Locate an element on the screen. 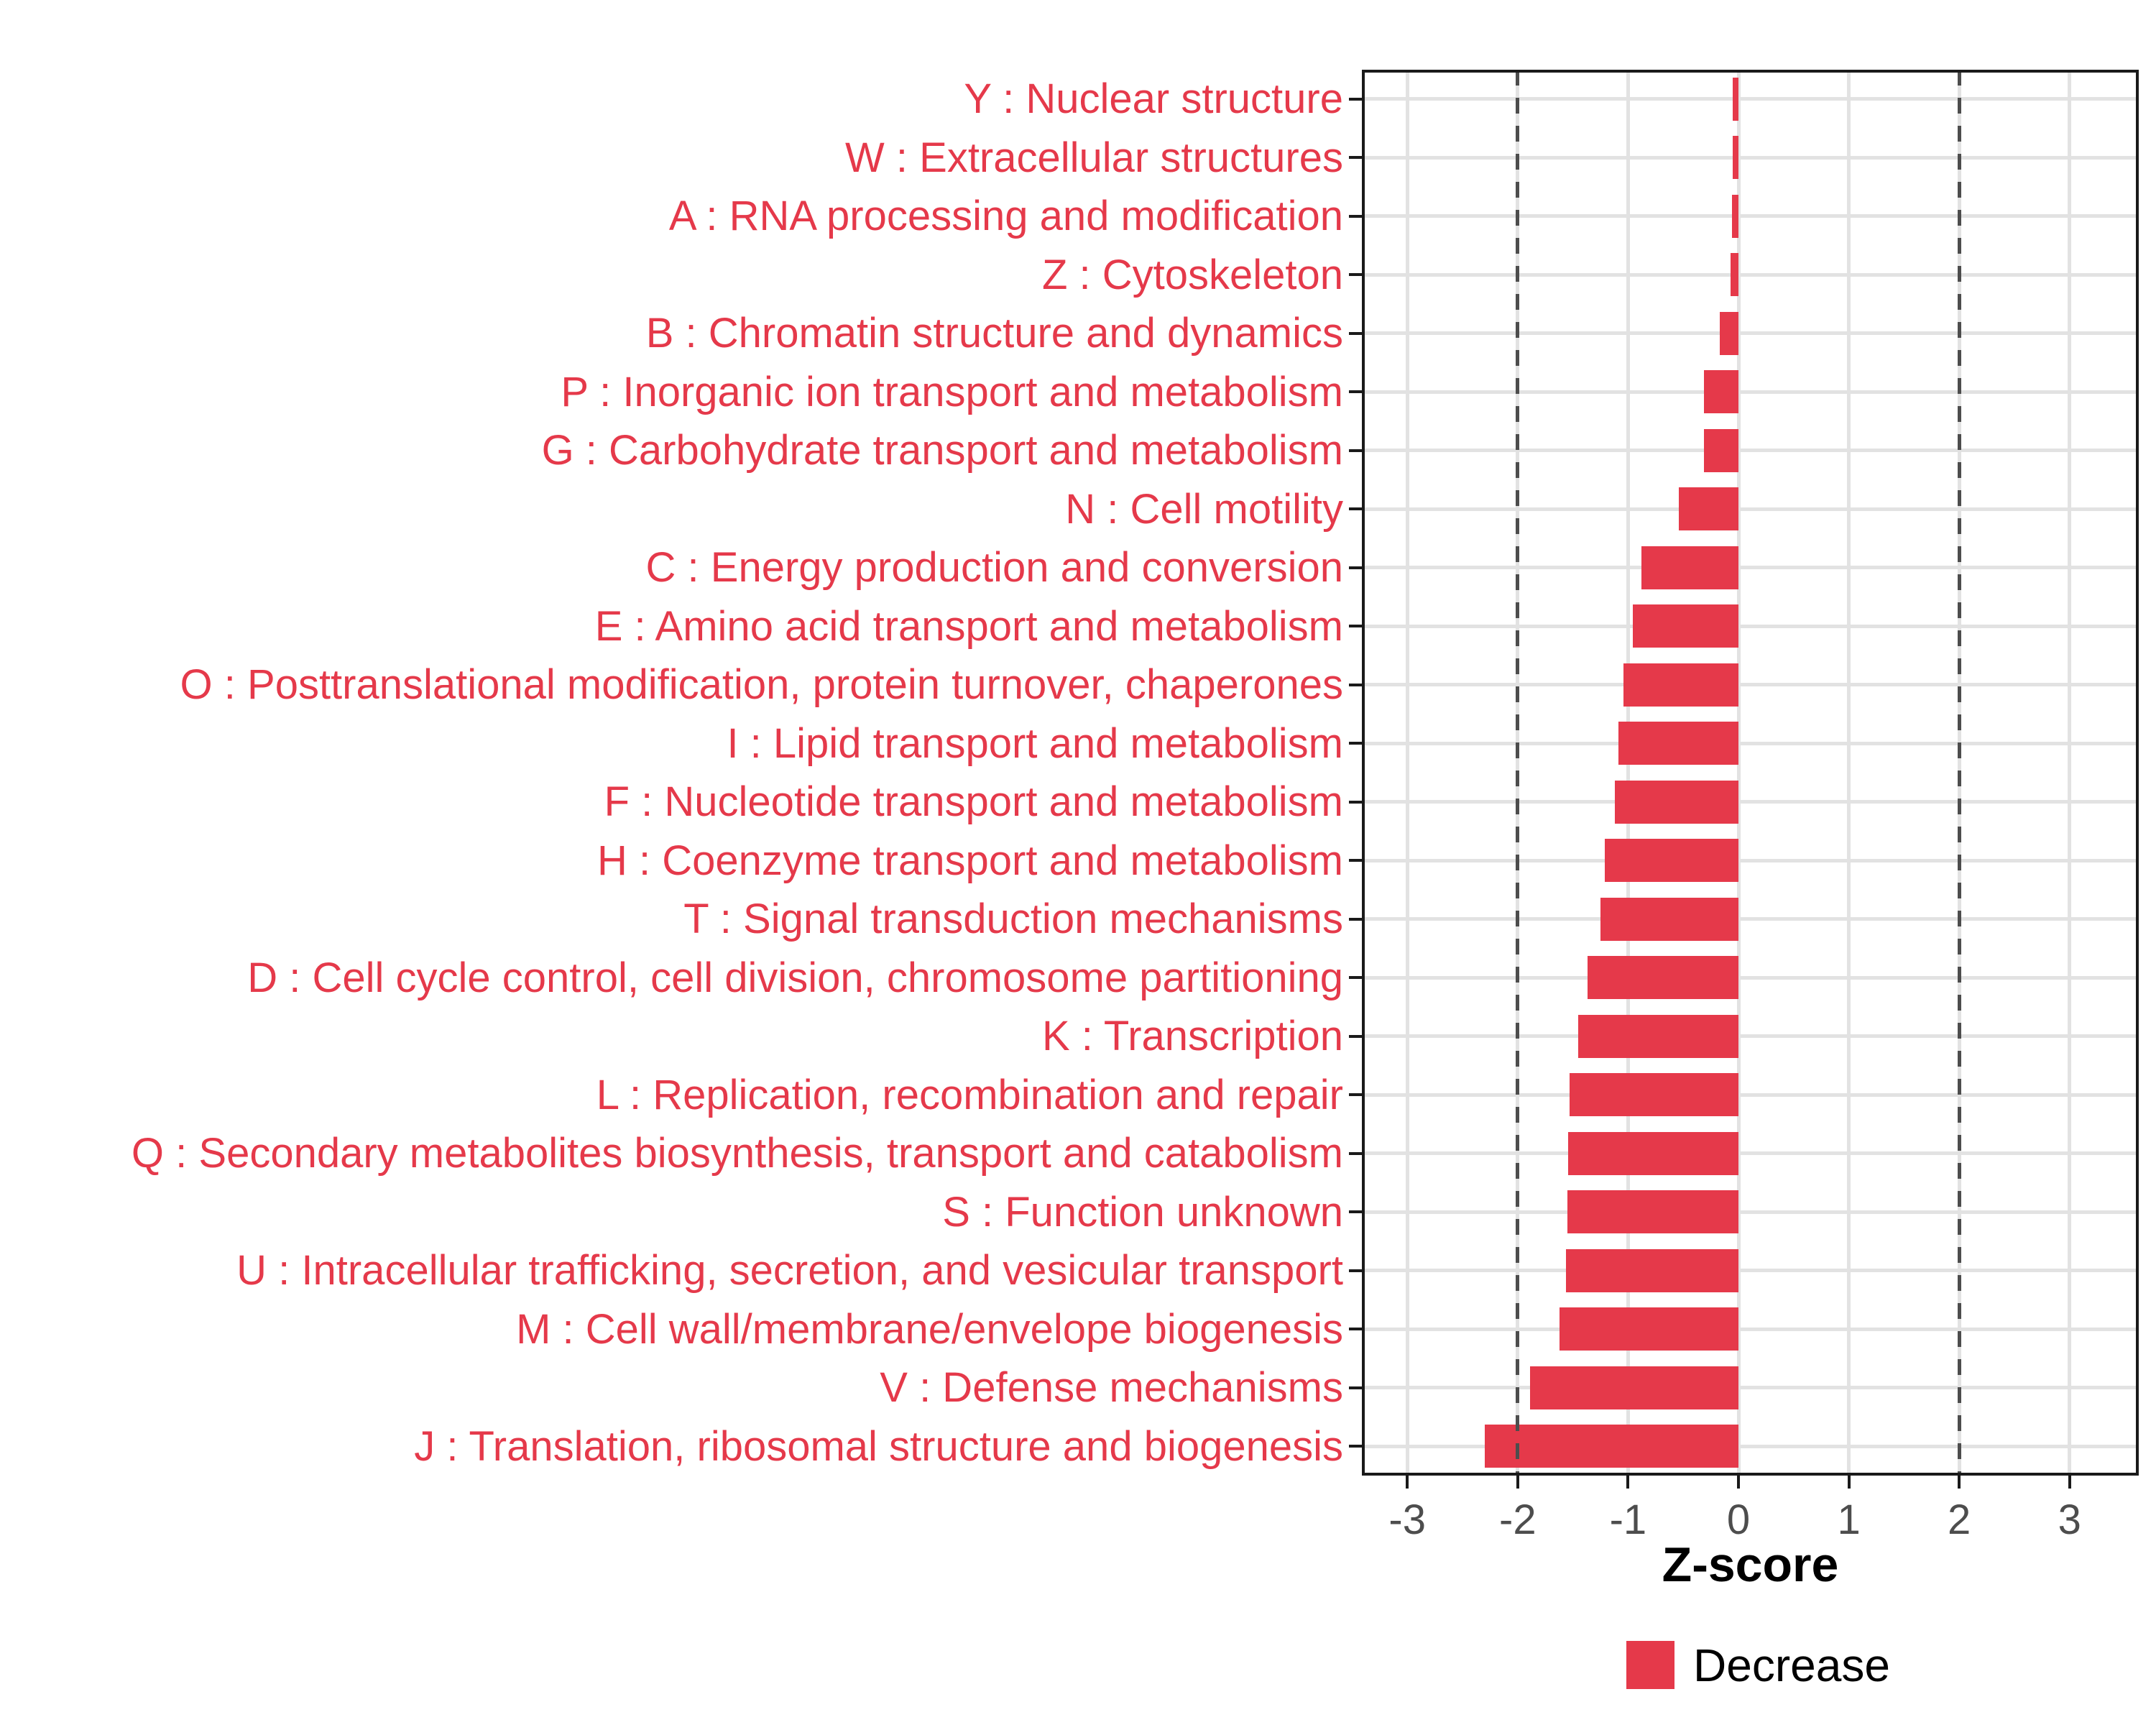  x-tick-label: 0 is located at coordinates (1738, 1519).